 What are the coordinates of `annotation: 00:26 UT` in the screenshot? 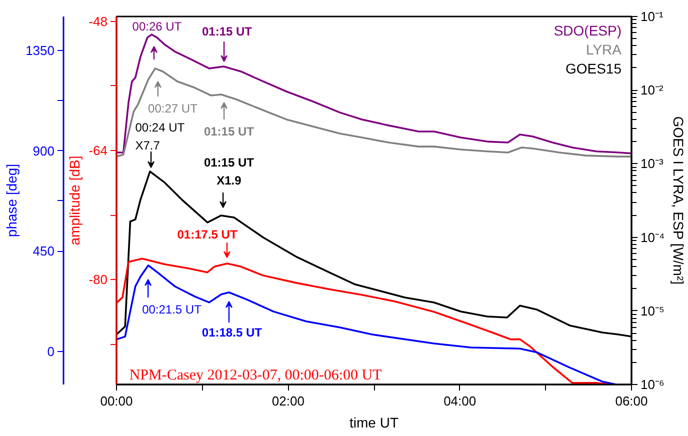 It's located at (157, 27).